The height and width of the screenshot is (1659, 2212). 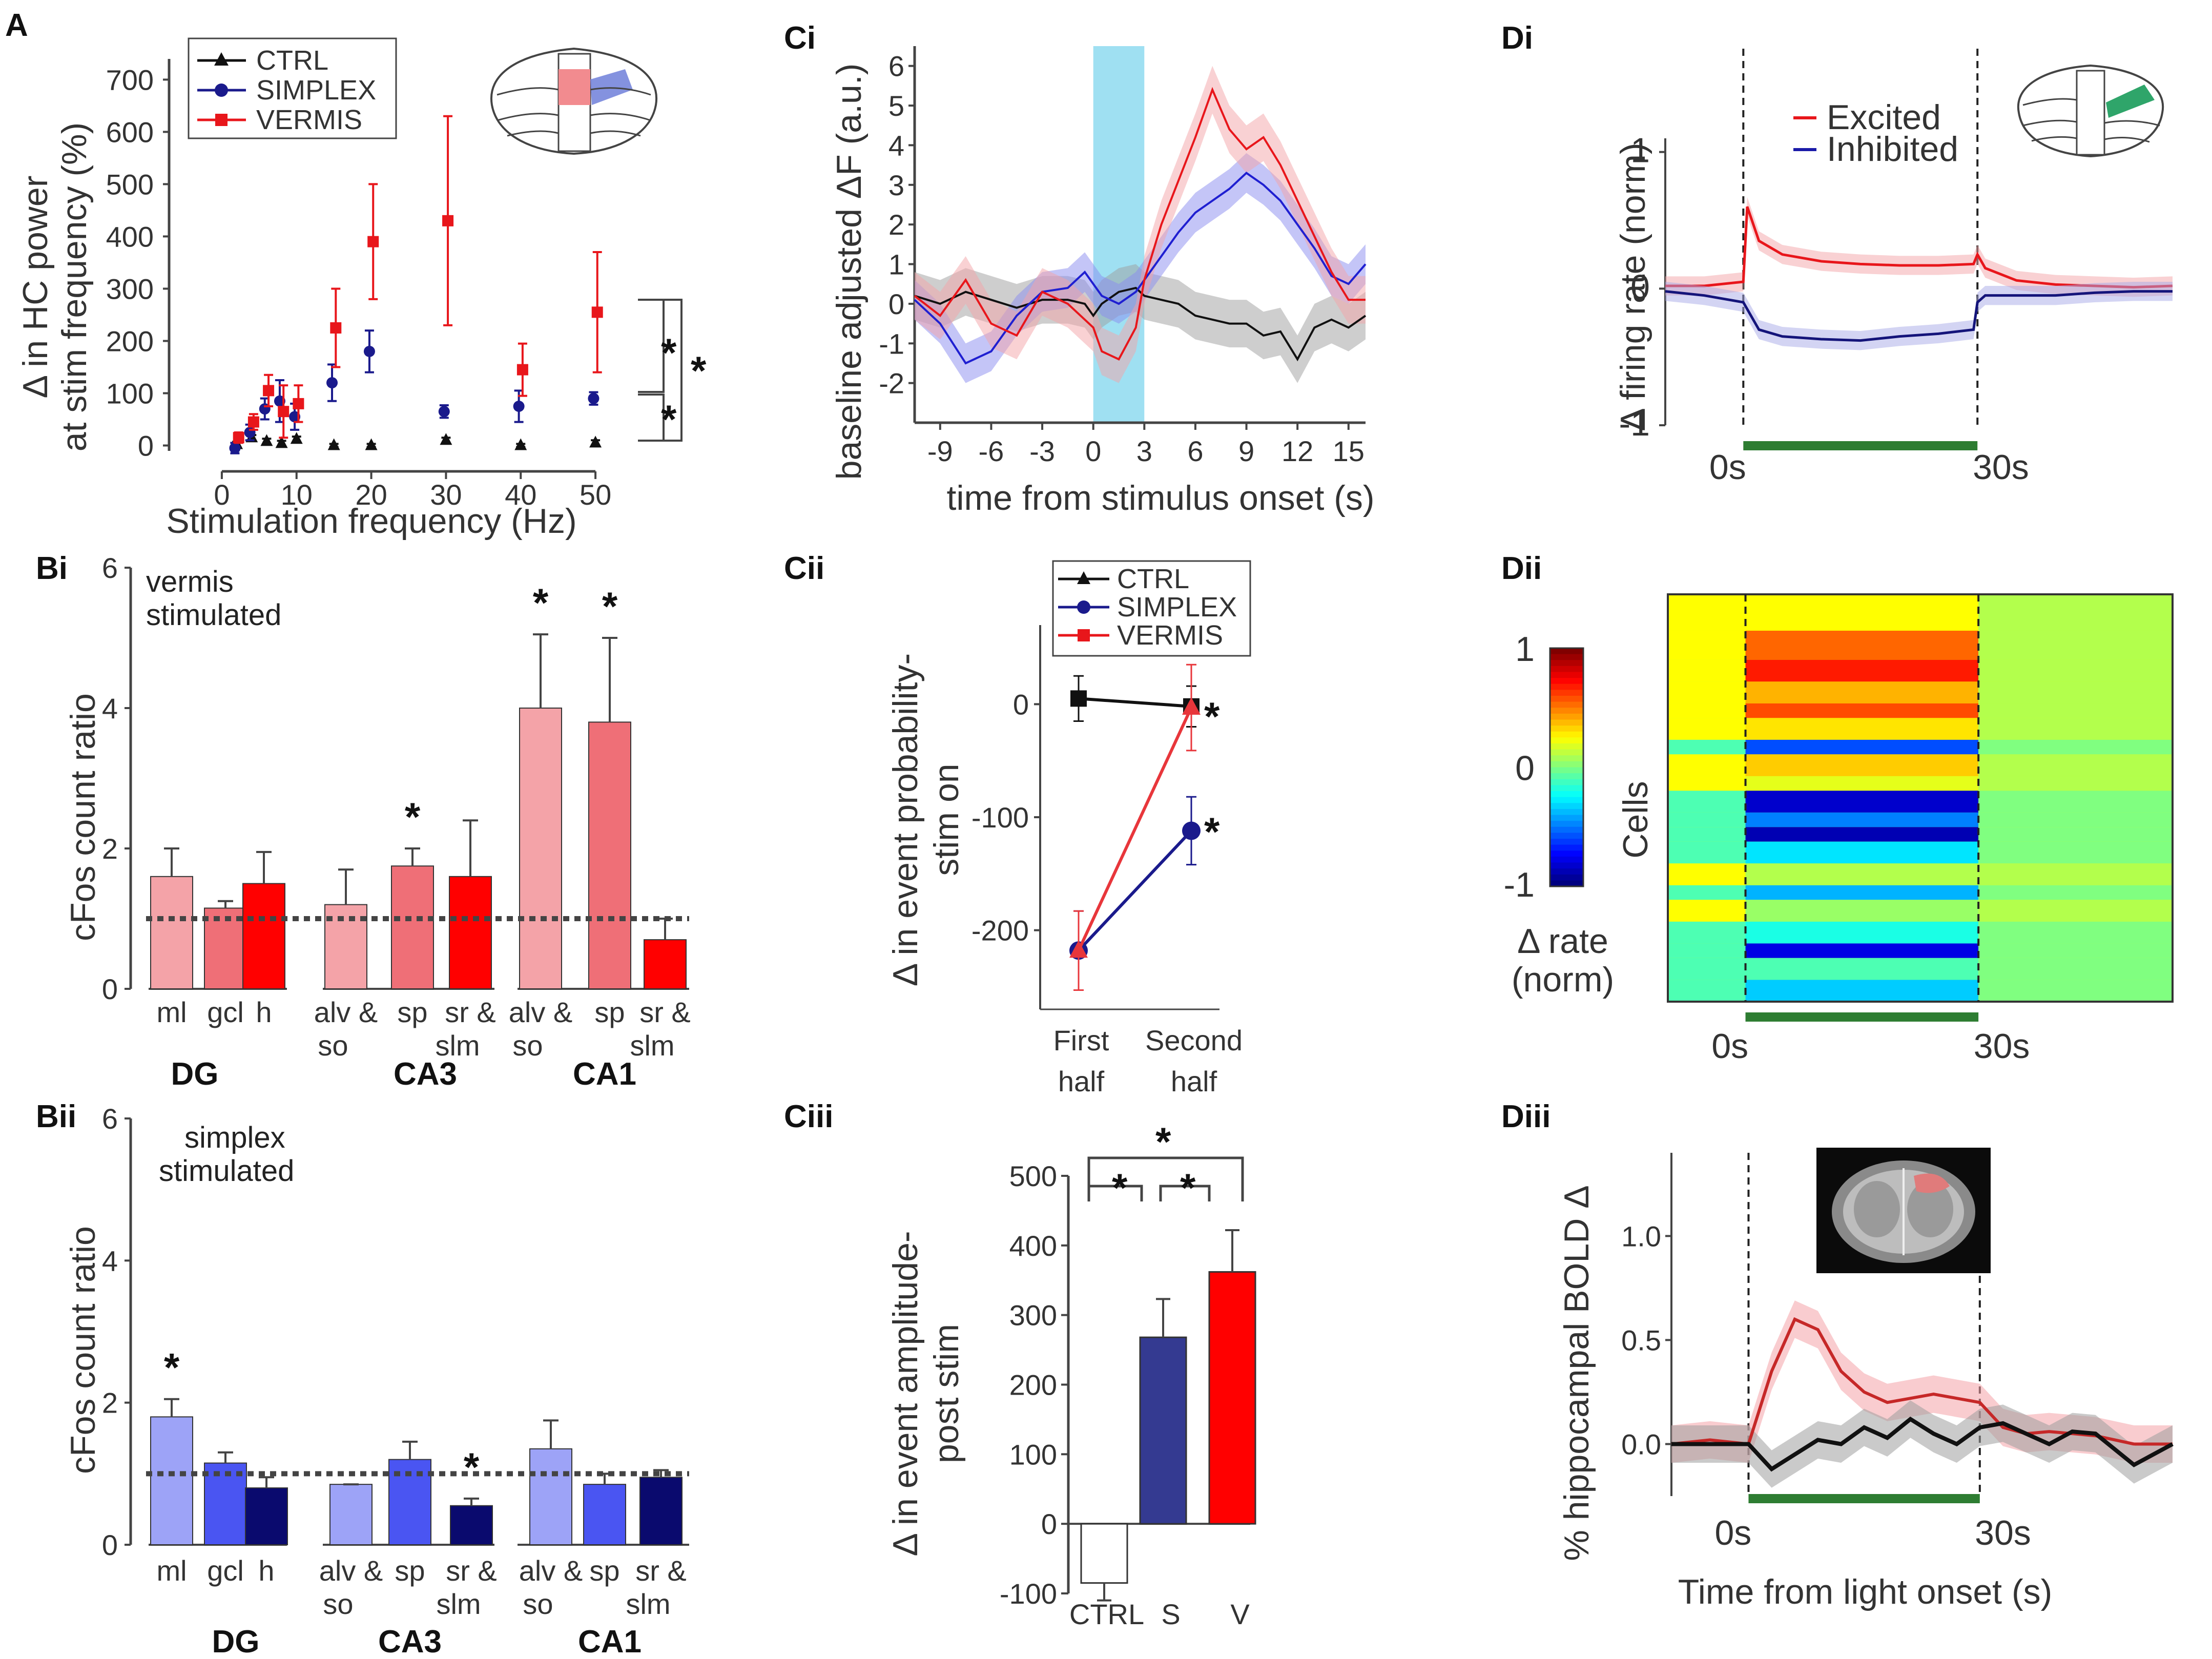 What do you see at coordinates (669, 419) in the screenshot?
I see `star-a-3: *` at bounding box center [669, 419].